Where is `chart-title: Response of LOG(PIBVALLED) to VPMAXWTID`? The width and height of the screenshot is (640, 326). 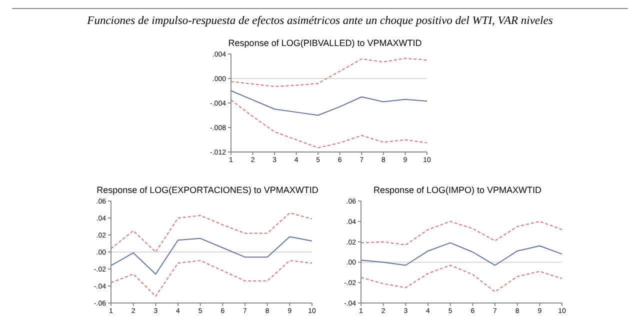
chart-title: Response of LOG(PIBVALLED) to VPMAXWTID is located at coordinates (325, 44).